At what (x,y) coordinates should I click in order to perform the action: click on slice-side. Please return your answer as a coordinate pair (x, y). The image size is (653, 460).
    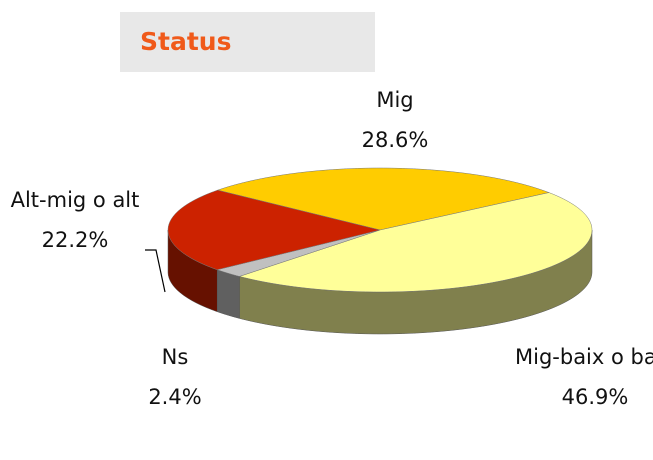
    Looking at the image, I should click on (228, 294).